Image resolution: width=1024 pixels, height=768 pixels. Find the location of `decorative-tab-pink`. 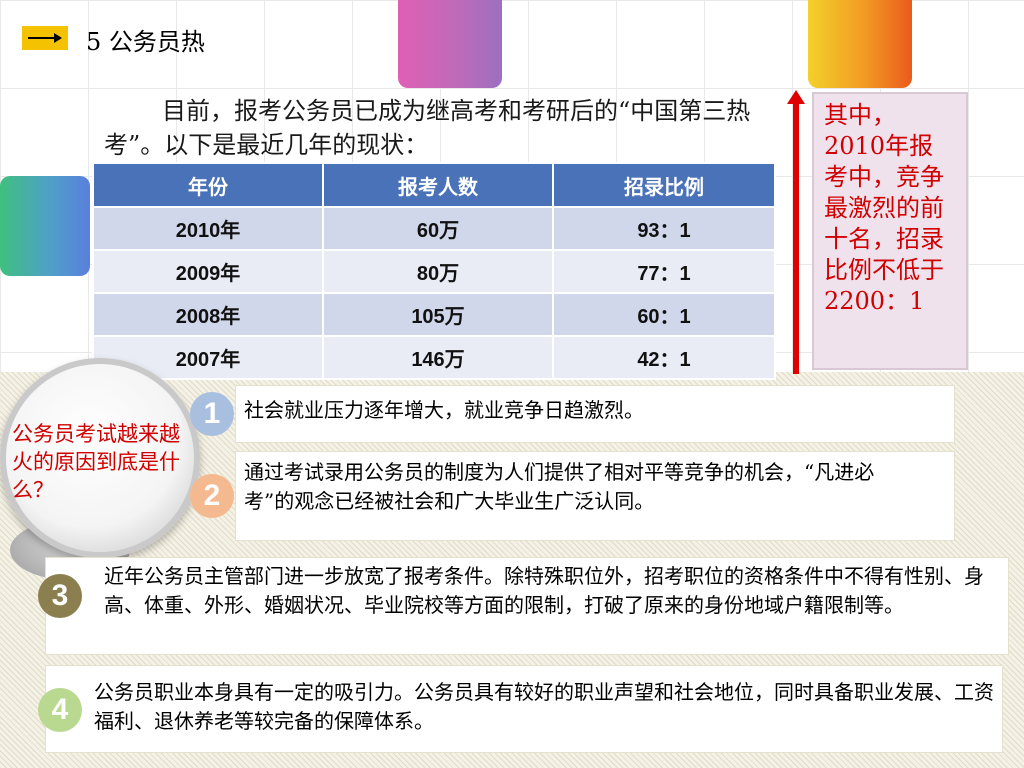

decorative-tab-pink is located at coordinates (450, 44).